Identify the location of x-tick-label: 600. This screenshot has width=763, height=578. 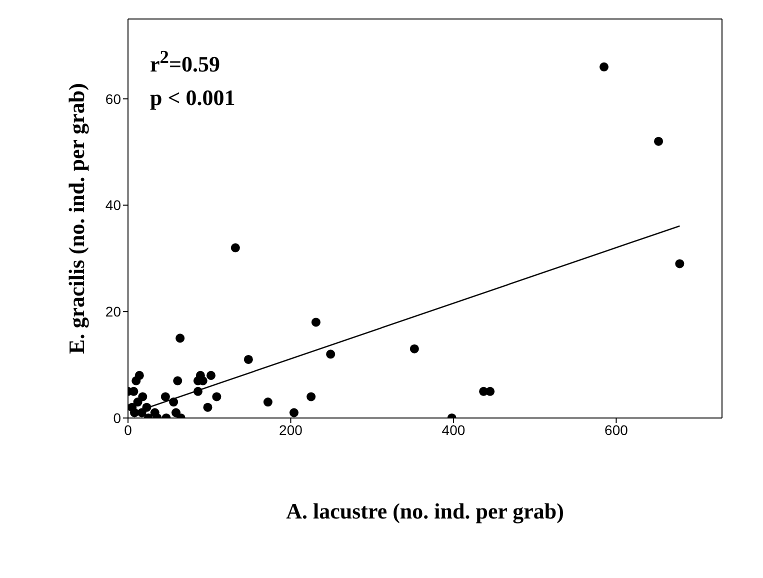
(616, 430).